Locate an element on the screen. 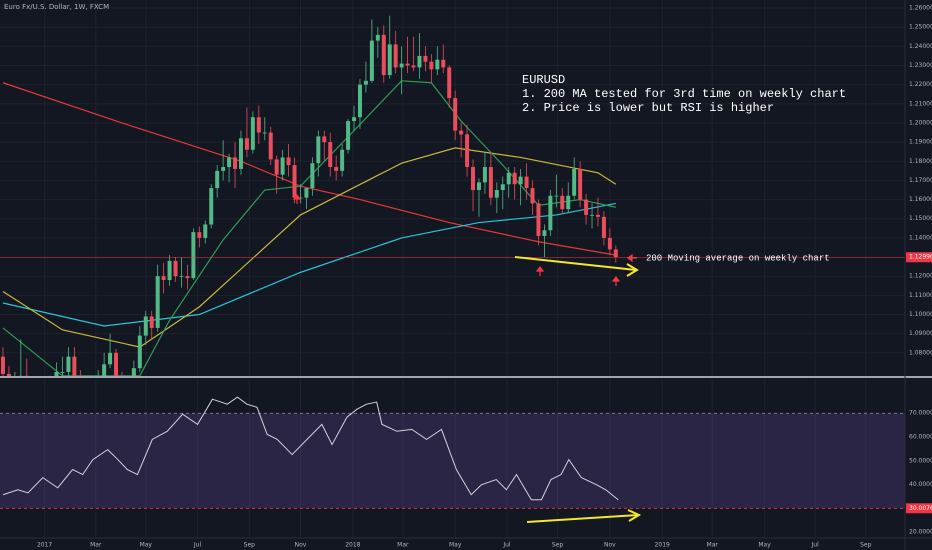 The width and height of the screenshot is (932, 550). y-tick-label: 1.21000 is located at coordinates (920, 103).